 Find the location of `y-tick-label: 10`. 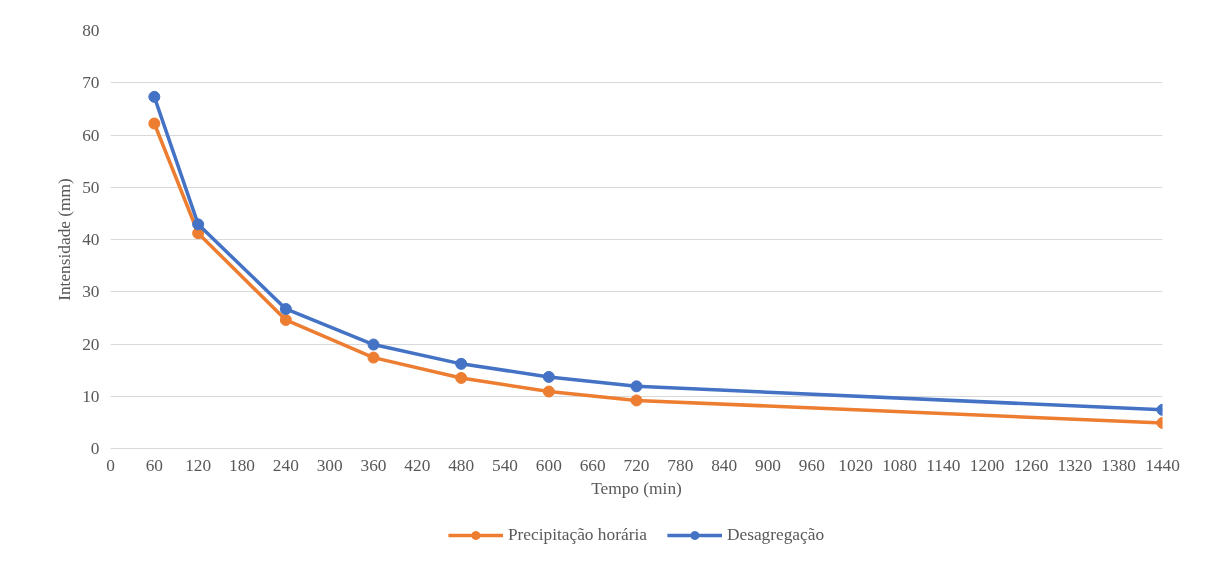

y-tick-label: 10 is located at coordinates (91, 396).